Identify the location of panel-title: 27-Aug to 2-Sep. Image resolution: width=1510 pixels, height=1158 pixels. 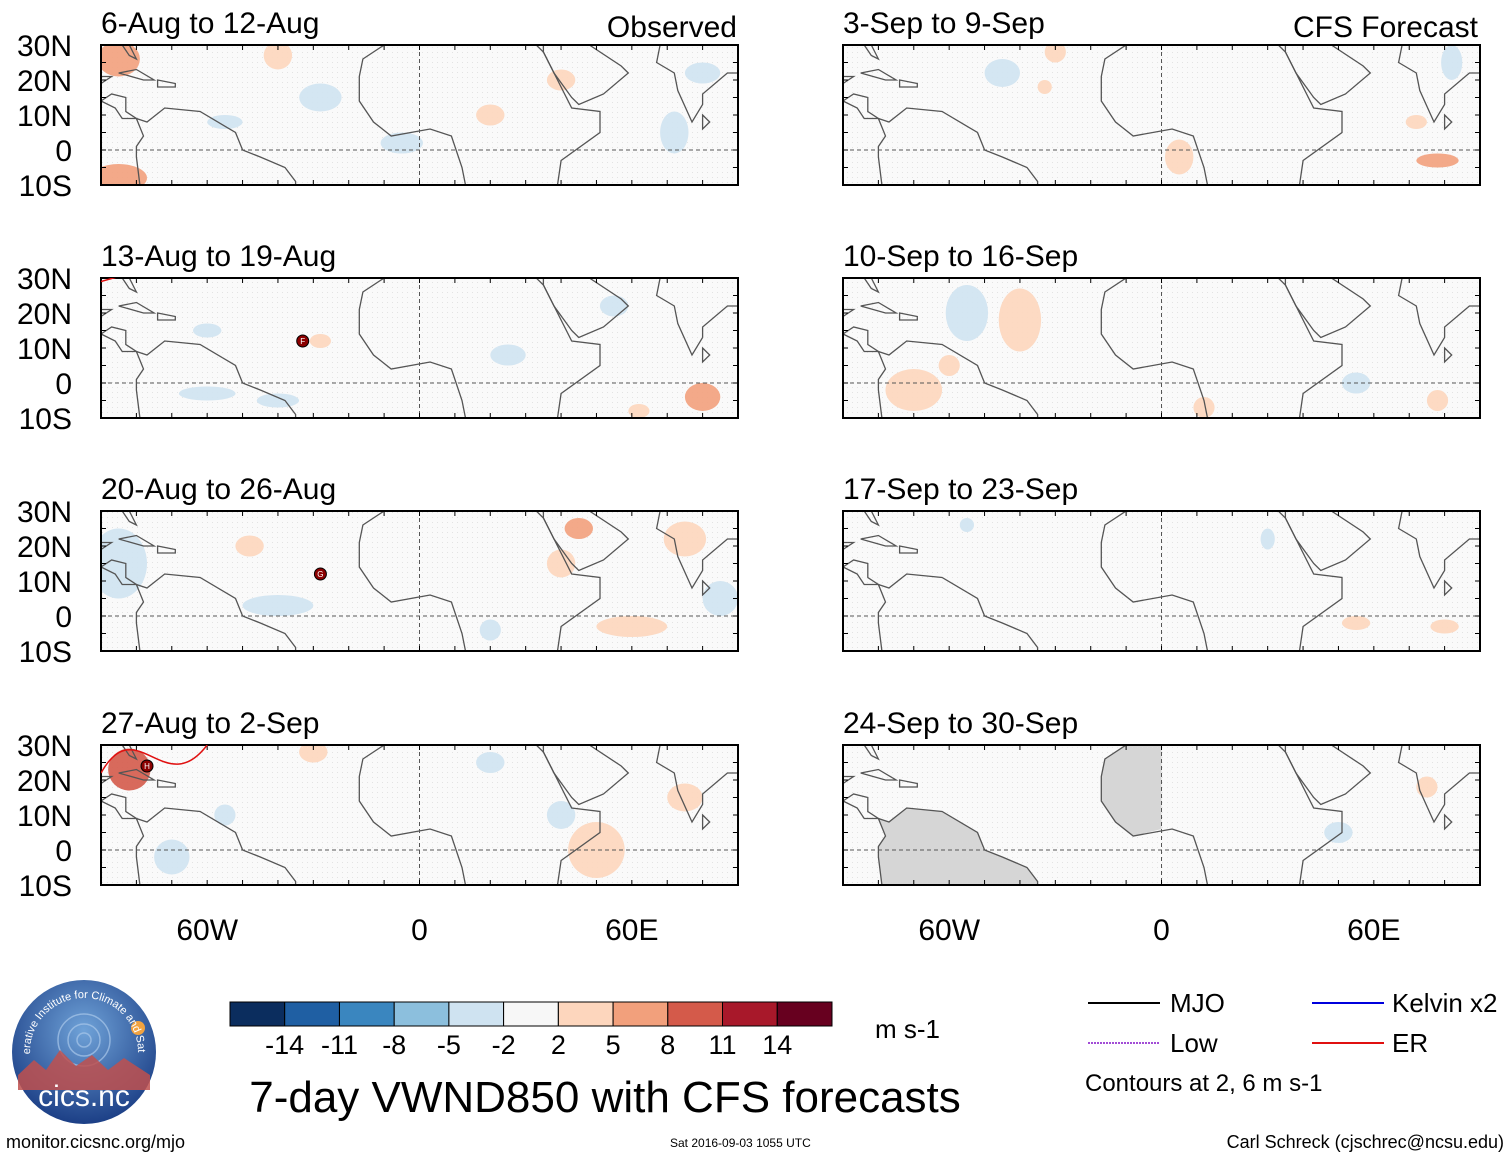
(210, 723).